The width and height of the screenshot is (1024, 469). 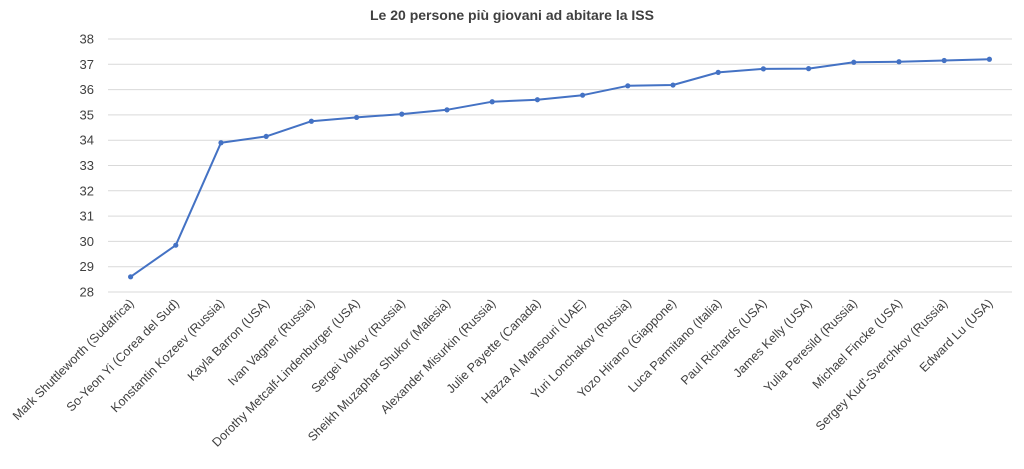 I want to click on y-tick-label: 38, so click(x=87, y=39).